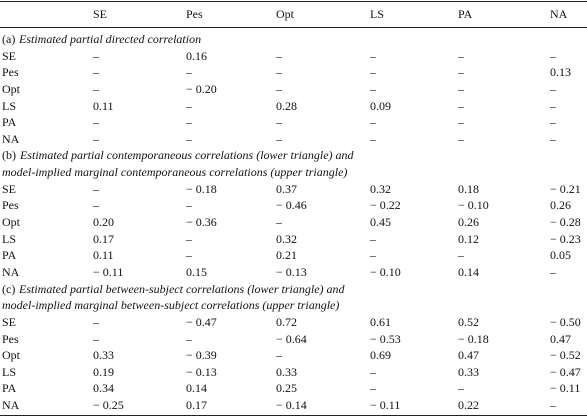 The height and width of the screenshot is (420, 587). What do you see at coordinates (565, 355) in the screenshot?
I see `cell: − 0.52` at bounding box center [565, 355].